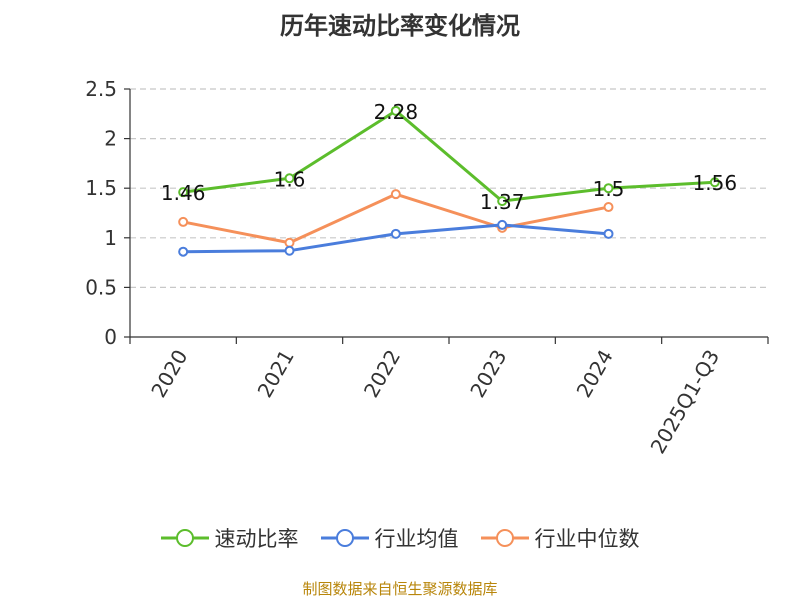 Image resolution: width=800 pixels, height=600 pixels. I want to click on legend-item: 速动比率, so click(229, 538).